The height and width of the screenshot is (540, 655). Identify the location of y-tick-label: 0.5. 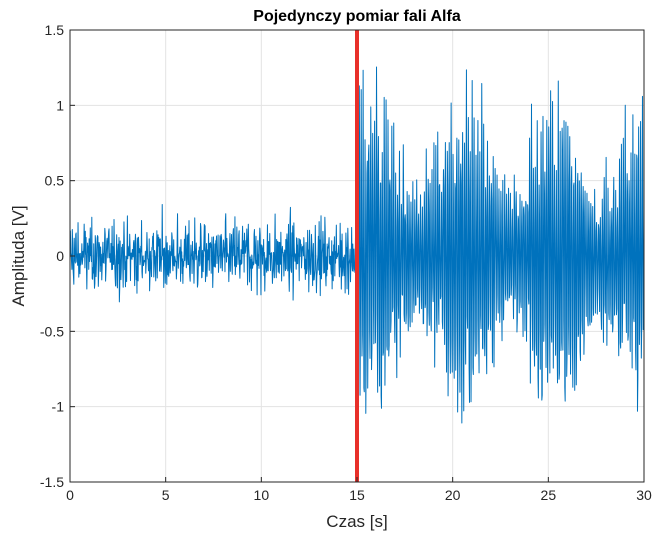
(55, 181).